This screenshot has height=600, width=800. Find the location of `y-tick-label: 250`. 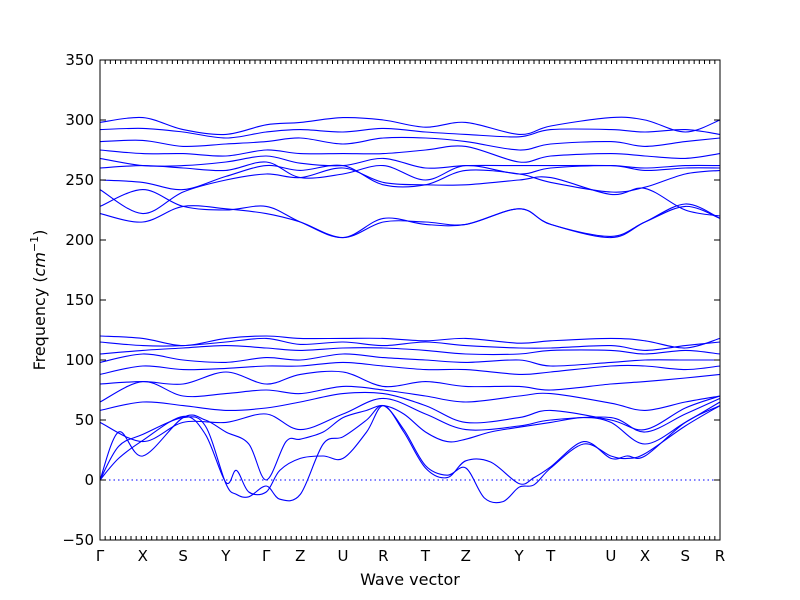

y-tick-label: 250 is located at coordinates (79, 180).